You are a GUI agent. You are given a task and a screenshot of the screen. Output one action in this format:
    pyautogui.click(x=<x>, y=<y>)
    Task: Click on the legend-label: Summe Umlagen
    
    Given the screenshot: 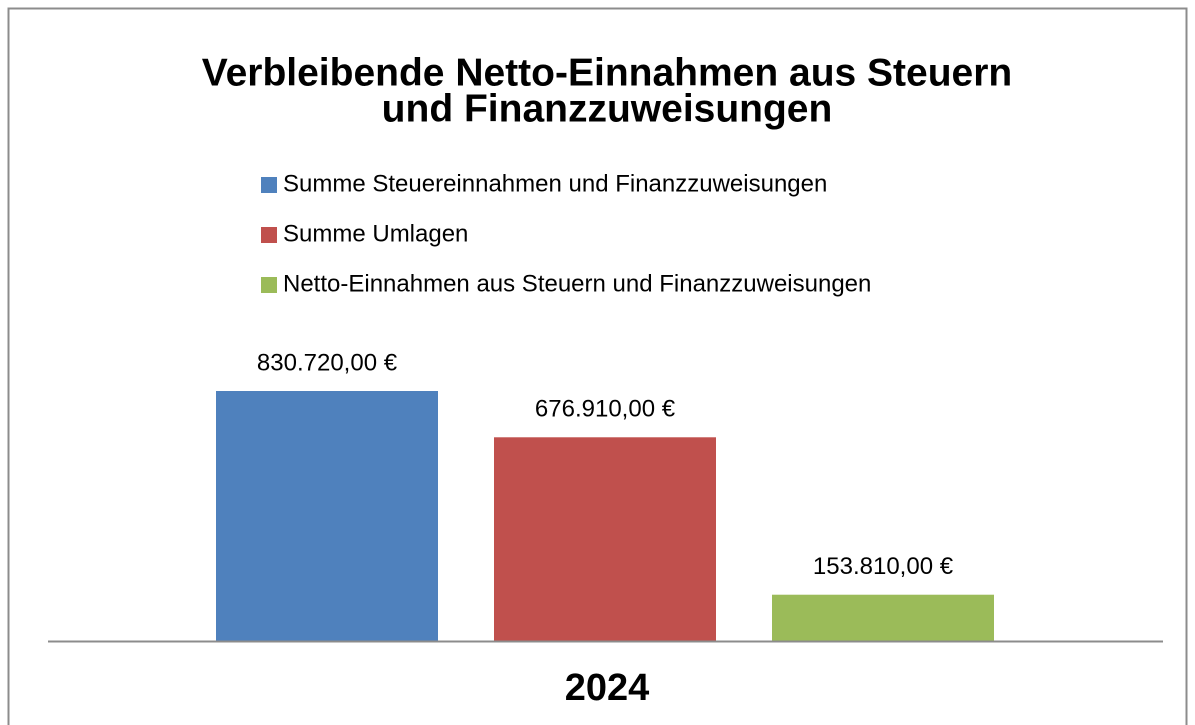 What is the action you would take?
    pyautogui.click(x=375, y=233)
    